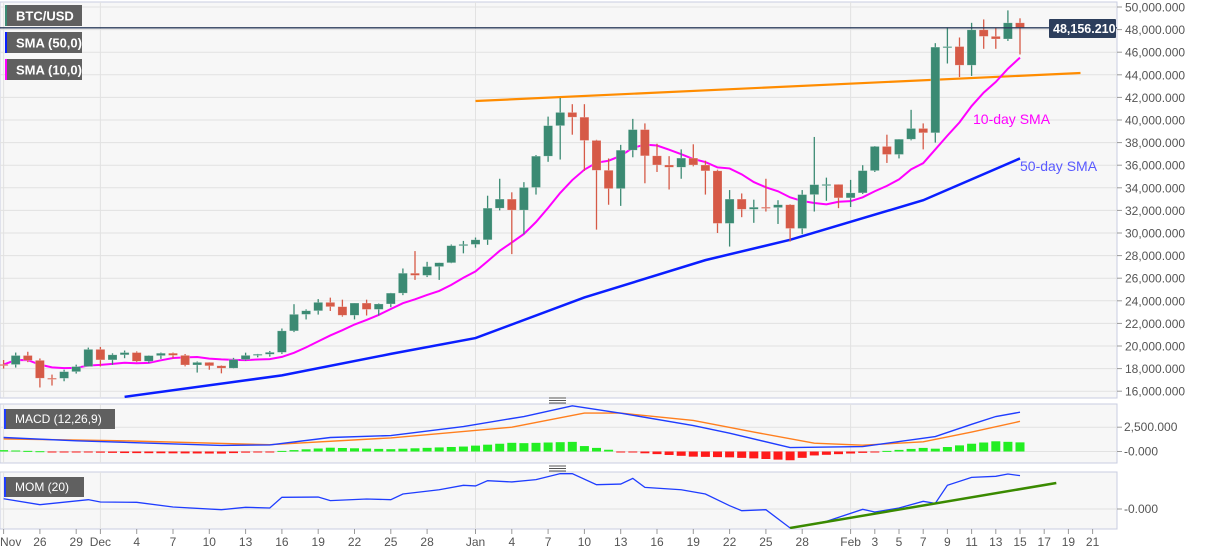 The height and width of the screenshot is (560, 1207). What do you see at coordinates (44, 487) in the screenshot?
I see `legend-mom: MOM (20)` at bounding box center [44, 487].